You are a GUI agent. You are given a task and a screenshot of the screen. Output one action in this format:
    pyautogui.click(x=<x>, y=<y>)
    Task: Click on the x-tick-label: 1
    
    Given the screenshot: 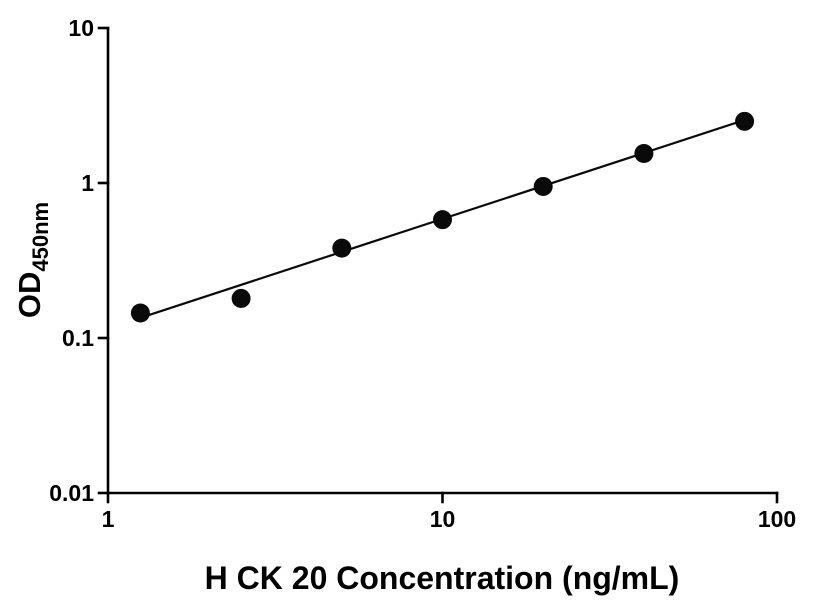 What is the action you would take?
    pyautogui.click(x=108, y=519)
    